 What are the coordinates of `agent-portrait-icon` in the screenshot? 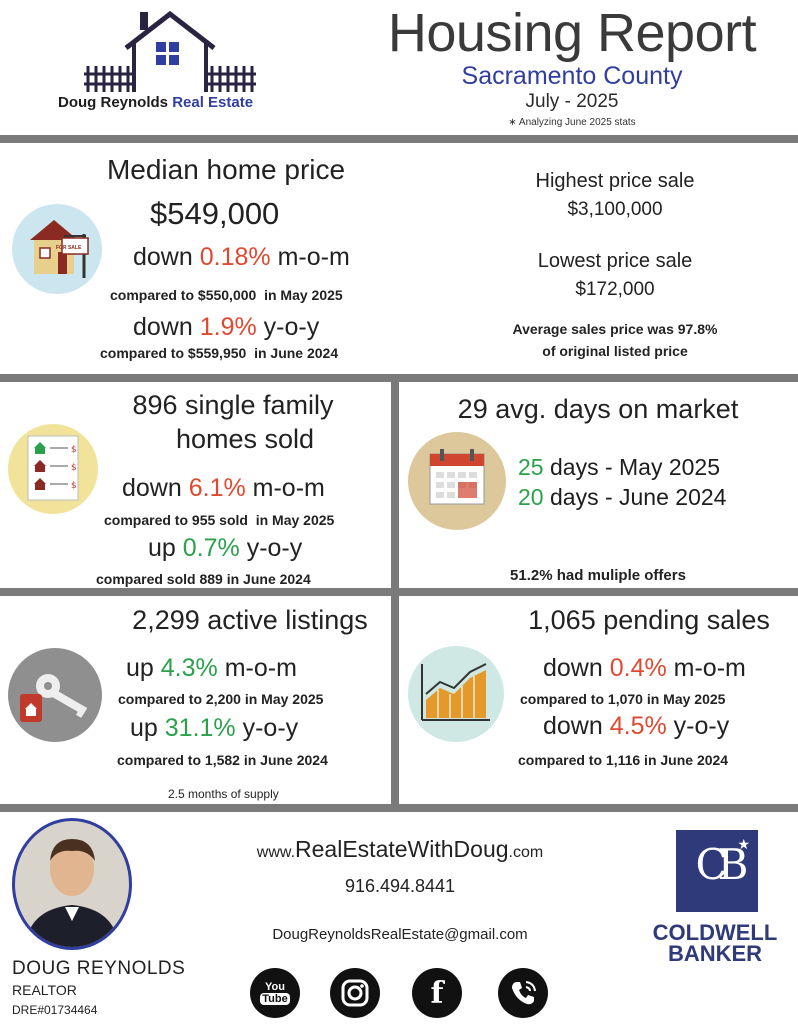 It's located at (72, 884).